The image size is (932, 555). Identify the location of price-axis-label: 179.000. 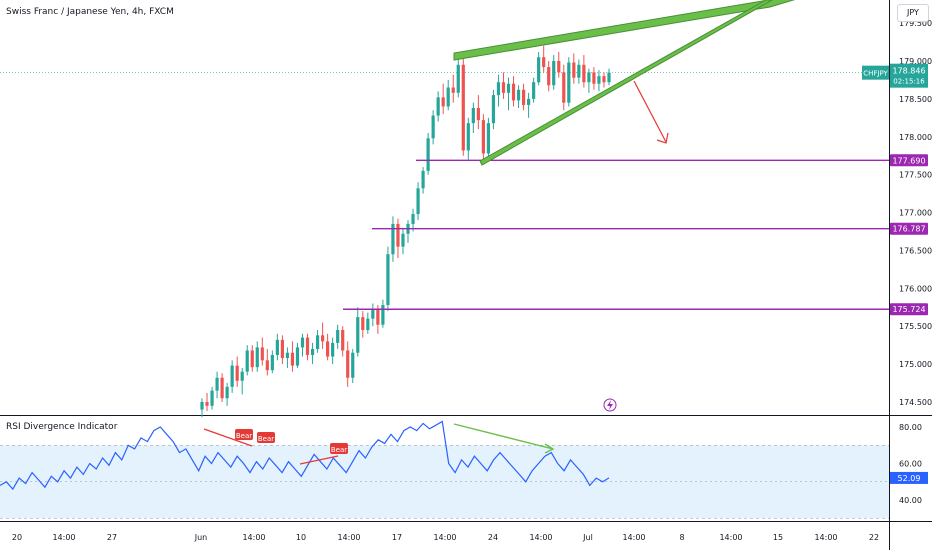
(915, 61).